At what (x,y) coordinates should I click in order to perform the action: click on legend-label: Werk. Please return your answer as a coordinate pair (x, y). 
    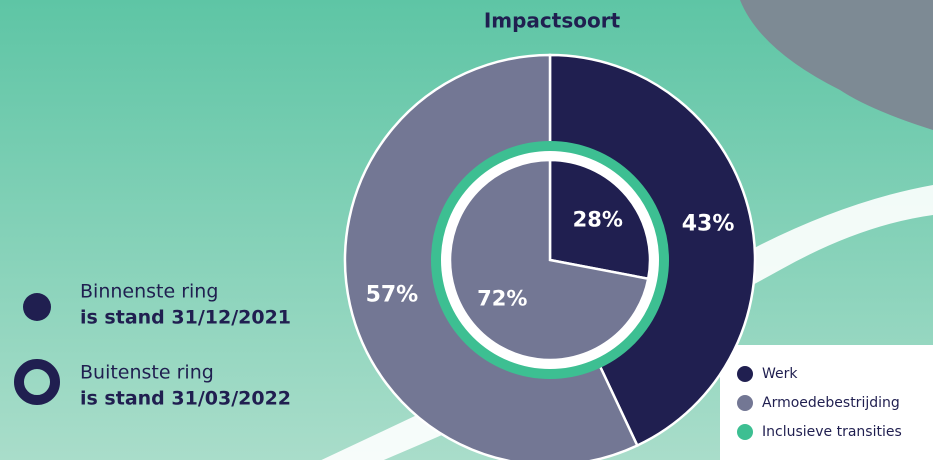
    Looking at the image, I should click on (780, 374).